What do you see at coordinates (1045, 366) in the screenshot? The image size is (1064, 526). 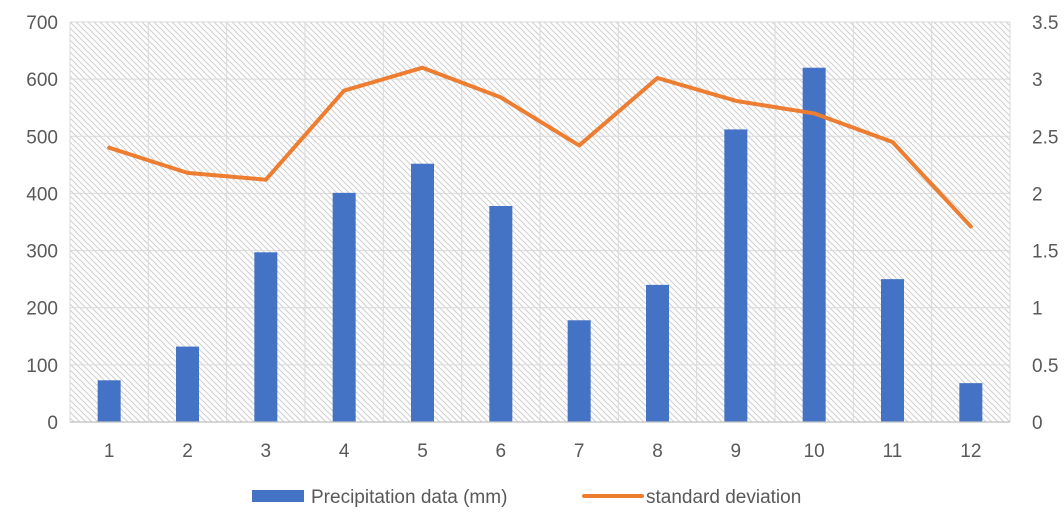 I see `y-right-tick-label: 0.5` at bounding box center [1045, 366].